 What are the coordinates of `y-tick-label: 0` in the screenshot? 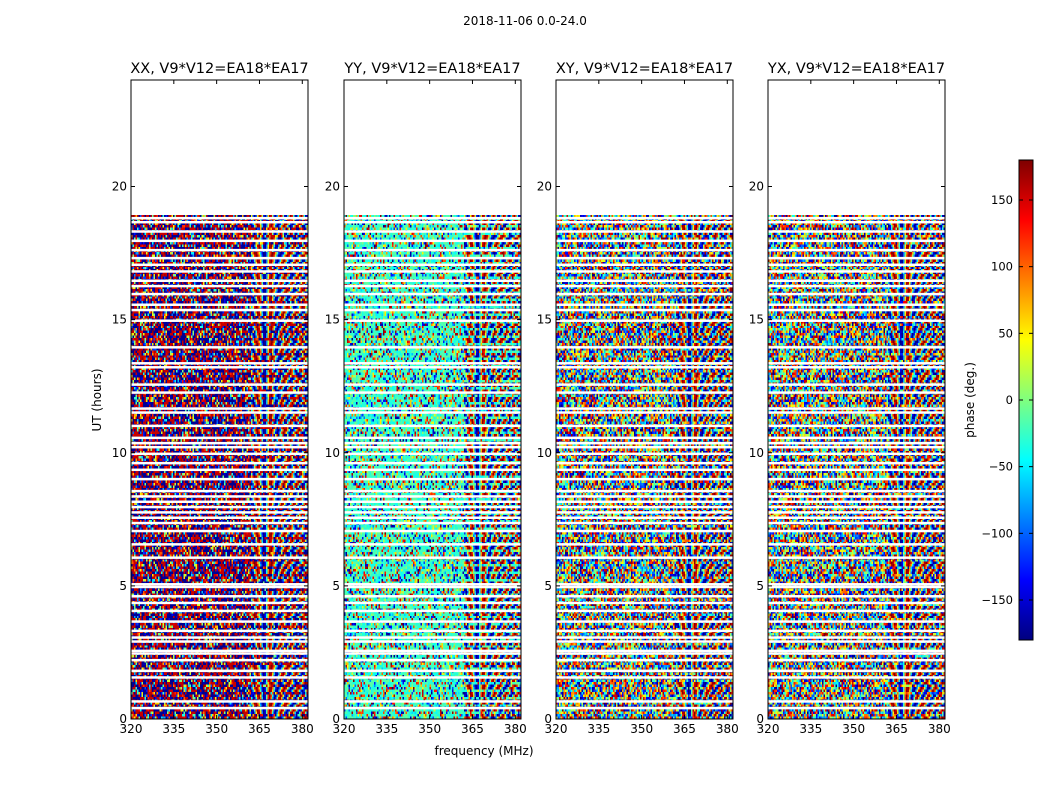 It's located at (760, 719).